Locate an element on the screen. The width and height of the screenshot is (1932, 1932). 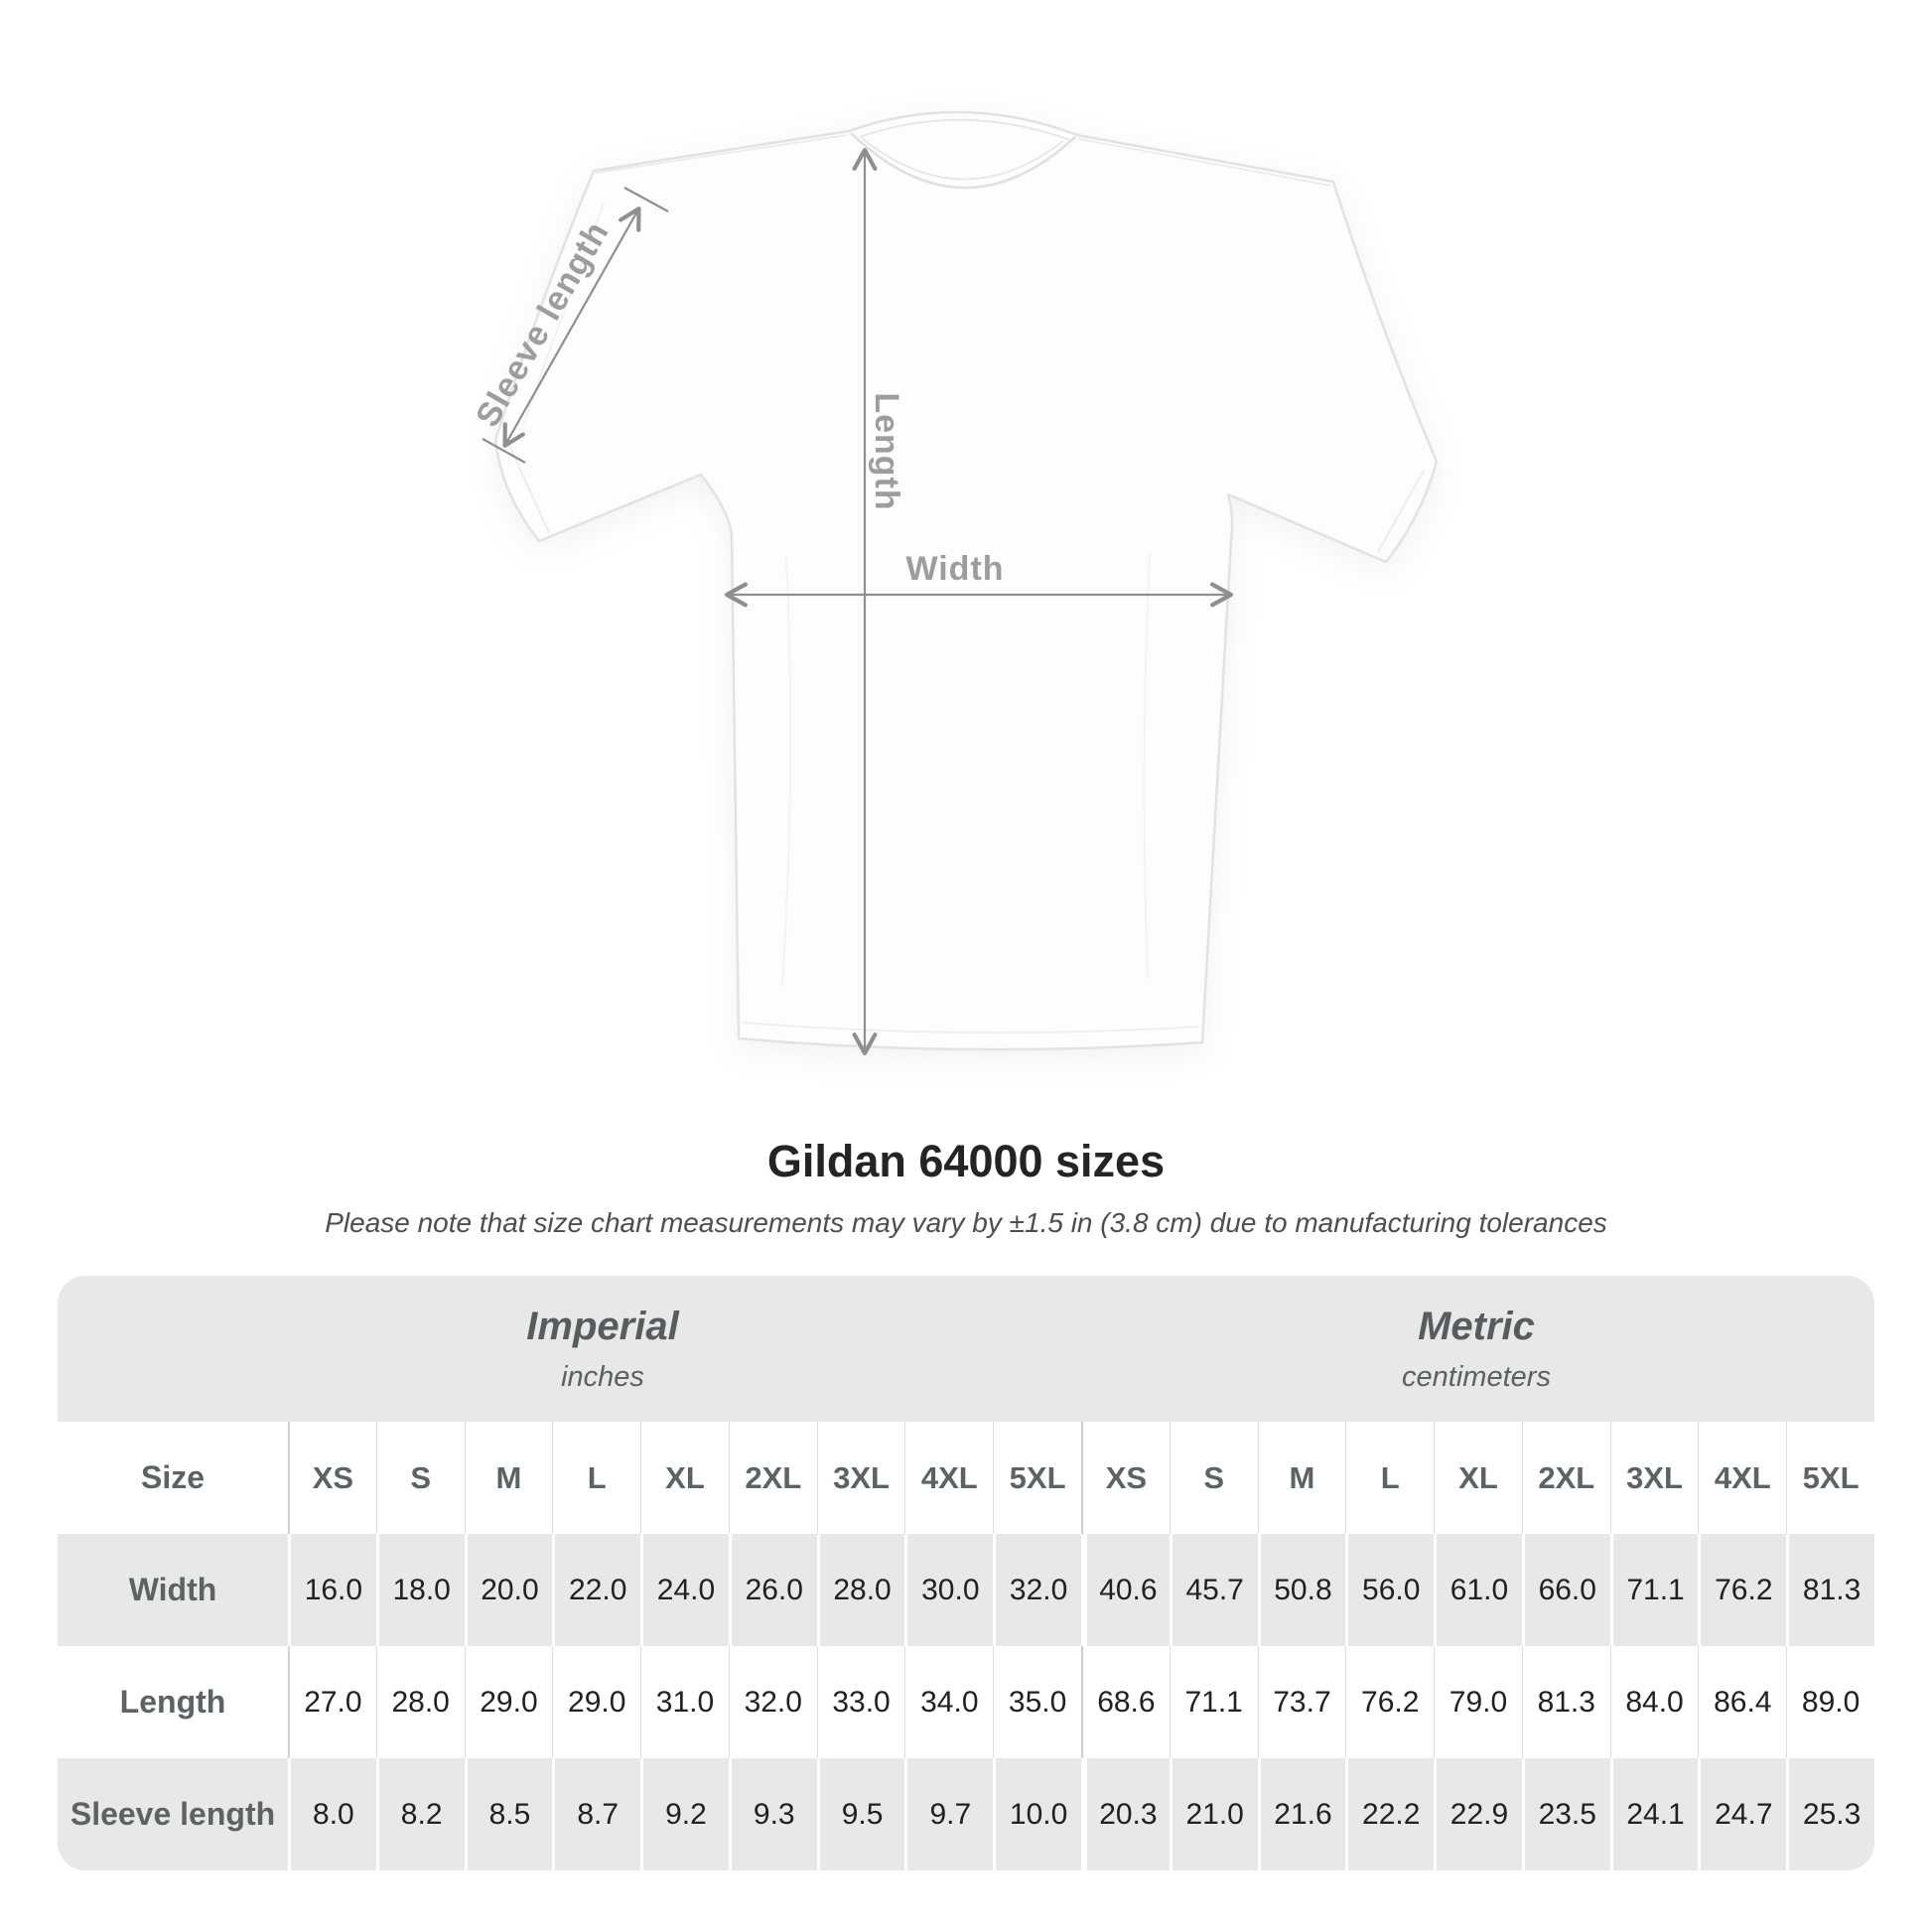
value-cell-metric: 21.0 is located at coordinates (1213, 1814).